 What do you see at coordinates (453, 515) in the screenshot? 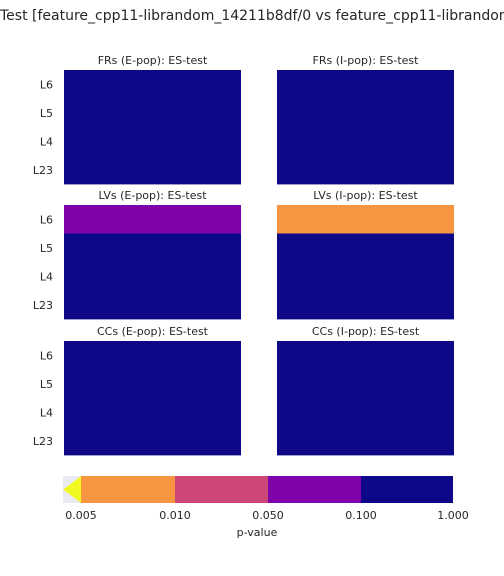
I see `colorbar-tick-label: 1.000` at bounding box center [453, 515].